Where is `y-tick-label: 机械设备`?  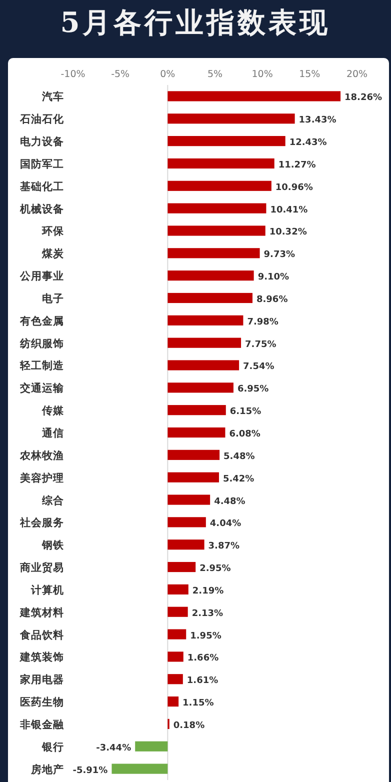 y-tick-label: 机械设备 is located at coordinates (41, 209).